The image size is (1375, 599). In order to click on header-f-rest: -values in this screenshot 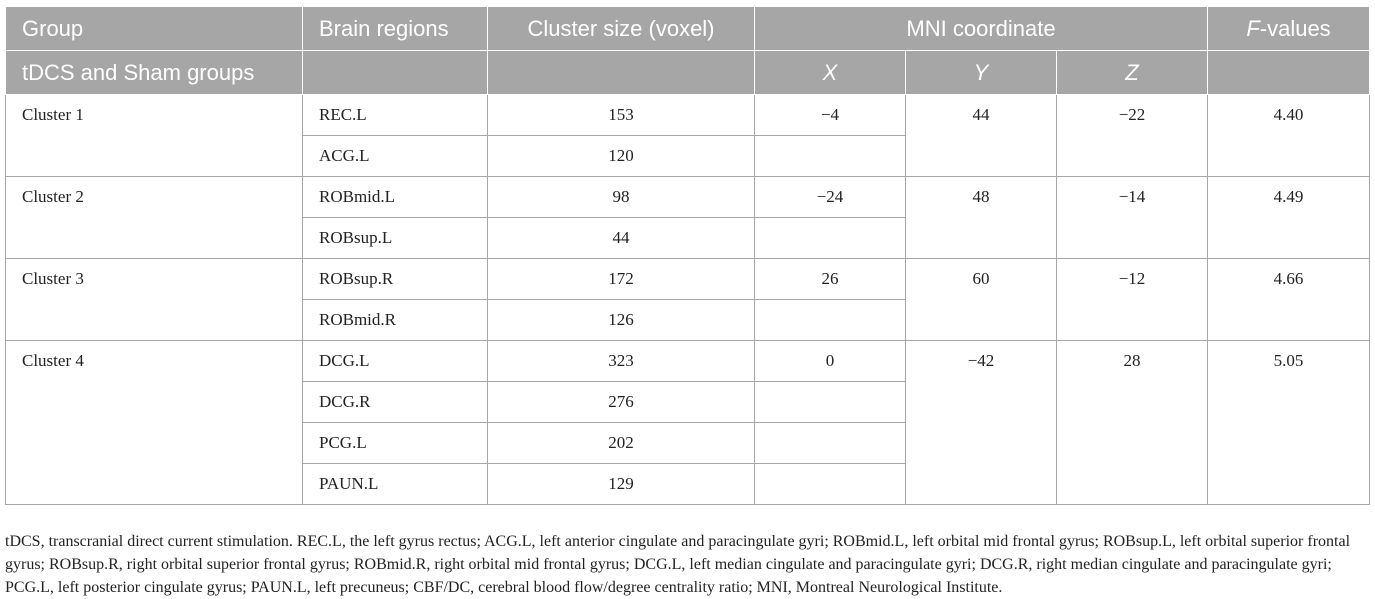, I will do `click(1295, 28)`.